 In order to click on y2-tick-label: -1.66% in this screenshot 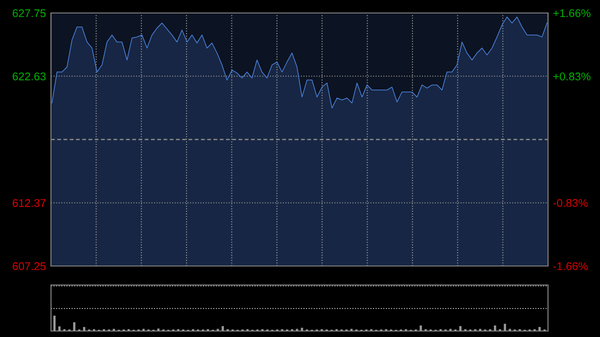, I will do `click(570, 266)`.